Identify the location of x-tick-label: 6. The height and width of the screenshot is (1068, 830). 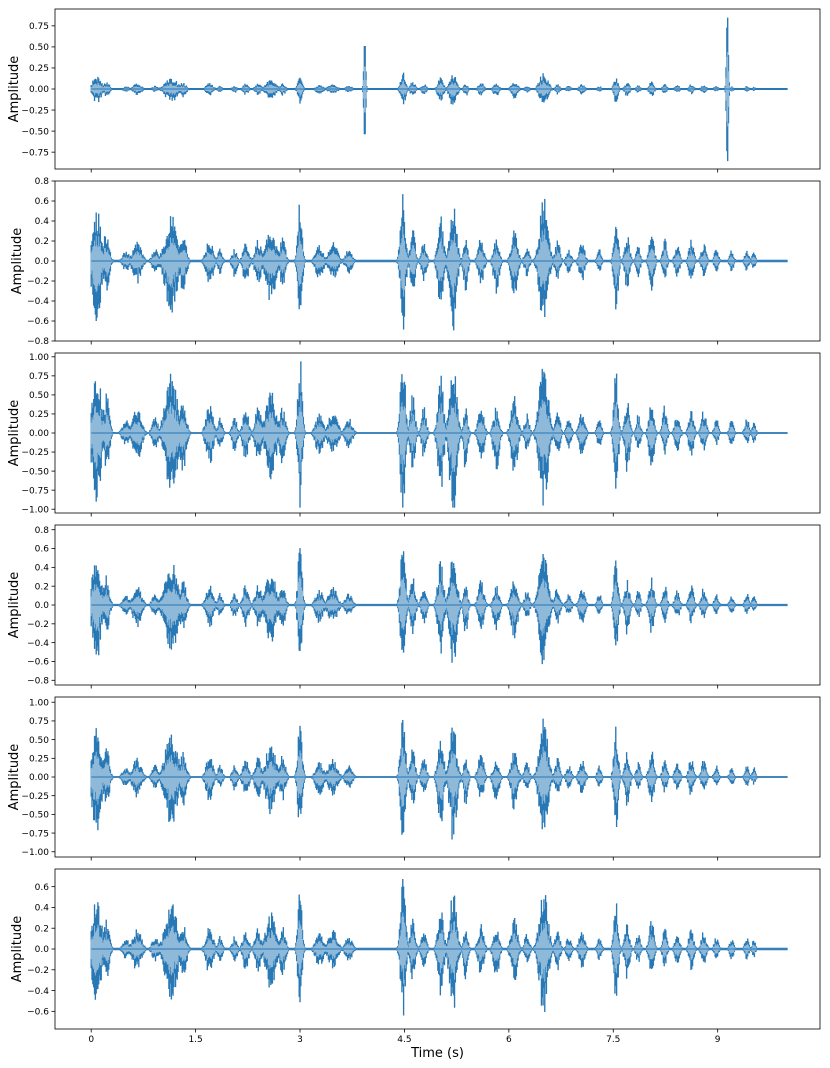
(509, 1040).